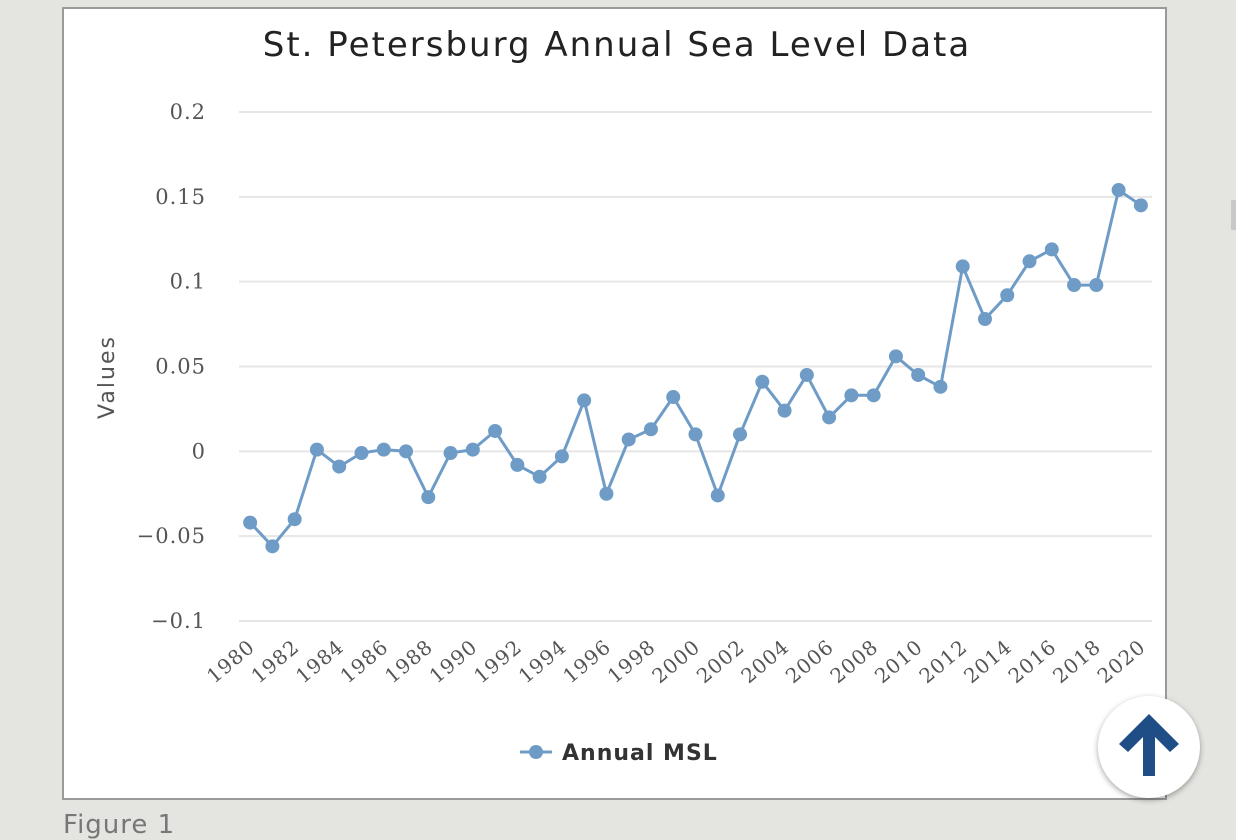 Image resolution: width=1236 pixels, height=840 pixels. I want to click on legend: Annual MSL, so click(619, 753).